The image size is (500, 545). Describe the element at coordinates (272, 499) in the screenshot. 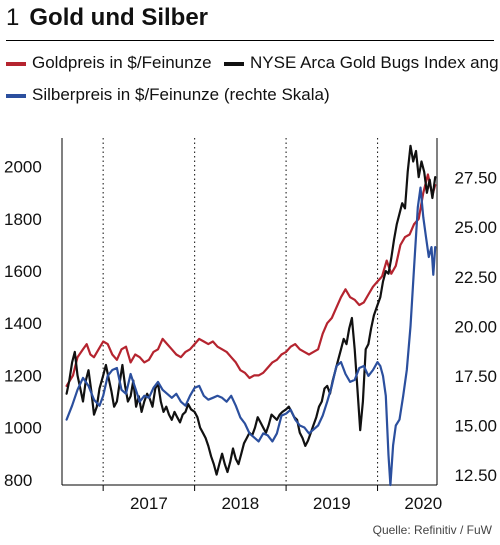

I see `x-axis-ticks: 2017 2018 2019 2020` at that location.